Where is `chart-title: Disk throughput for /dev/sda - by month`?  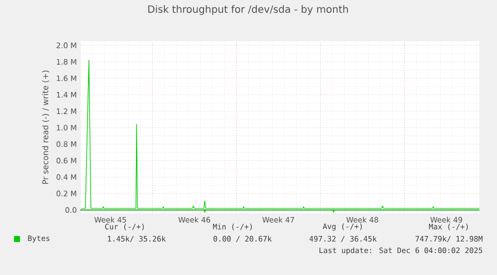 chart-title: Disk throughput for /dev/sda - by month is located at coordinates (248, 10).